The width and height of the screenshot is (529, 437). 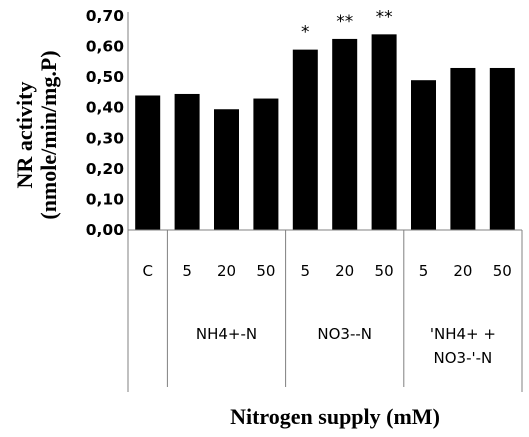 I want to click on significance-marker: *, so click(x=305, y=33).